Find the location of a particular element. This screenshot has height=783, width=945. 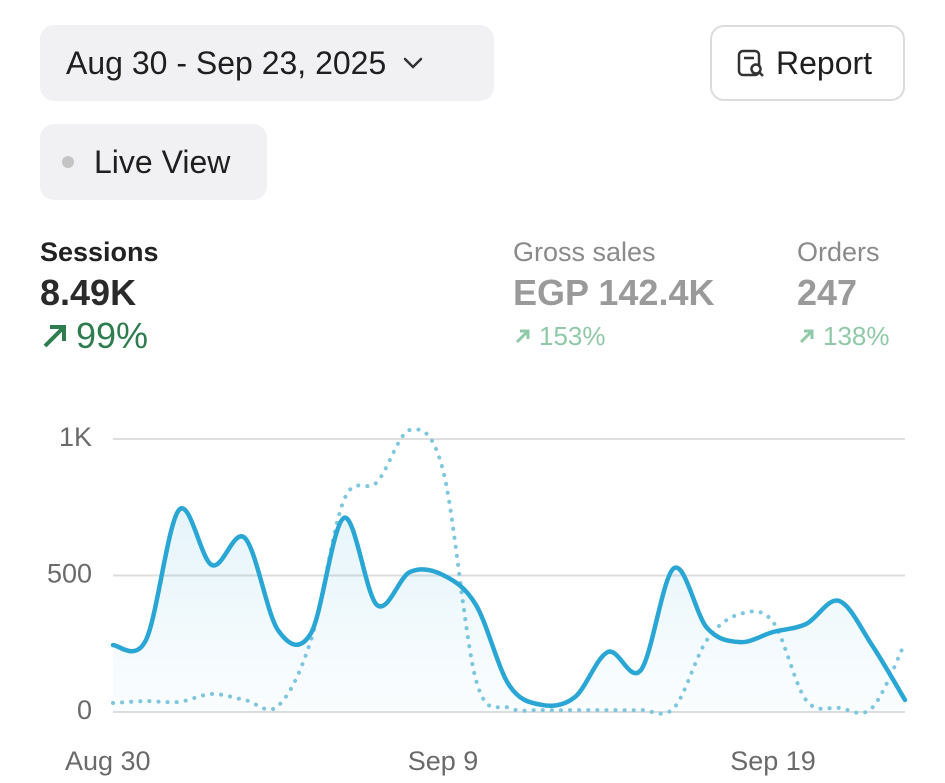

y-tick-label: 500 is located at coordinates (69, 574).